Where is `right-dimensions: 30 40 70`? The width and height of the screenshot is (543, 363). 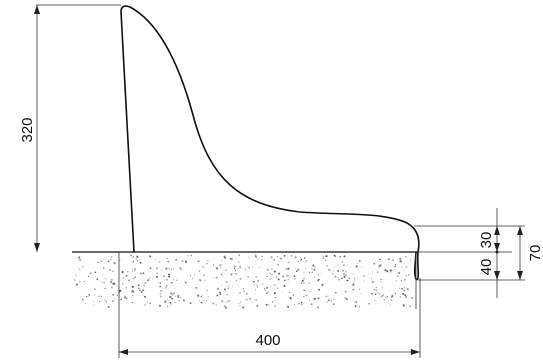 right-dimensions: 30 40 70 is located at coordinates (478, 253).